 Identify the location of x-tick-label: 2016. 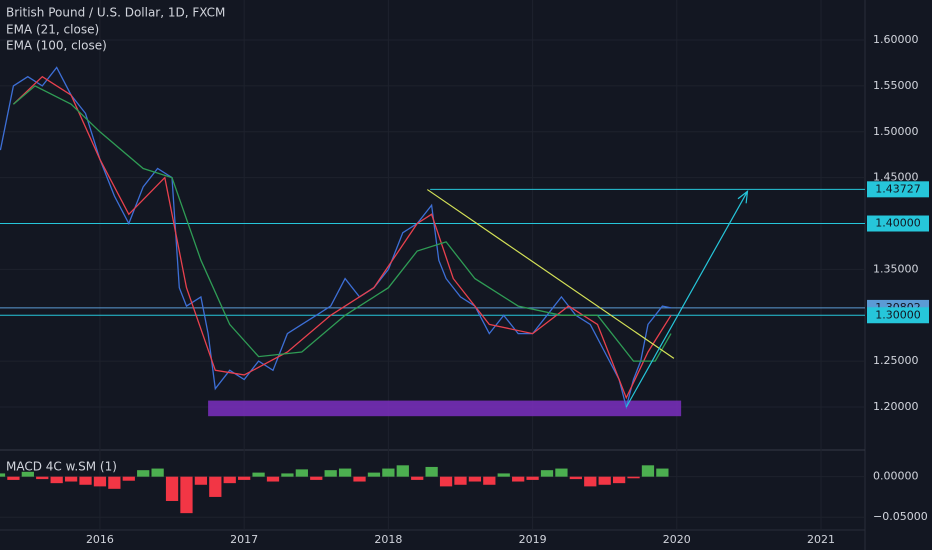
(100, 539).